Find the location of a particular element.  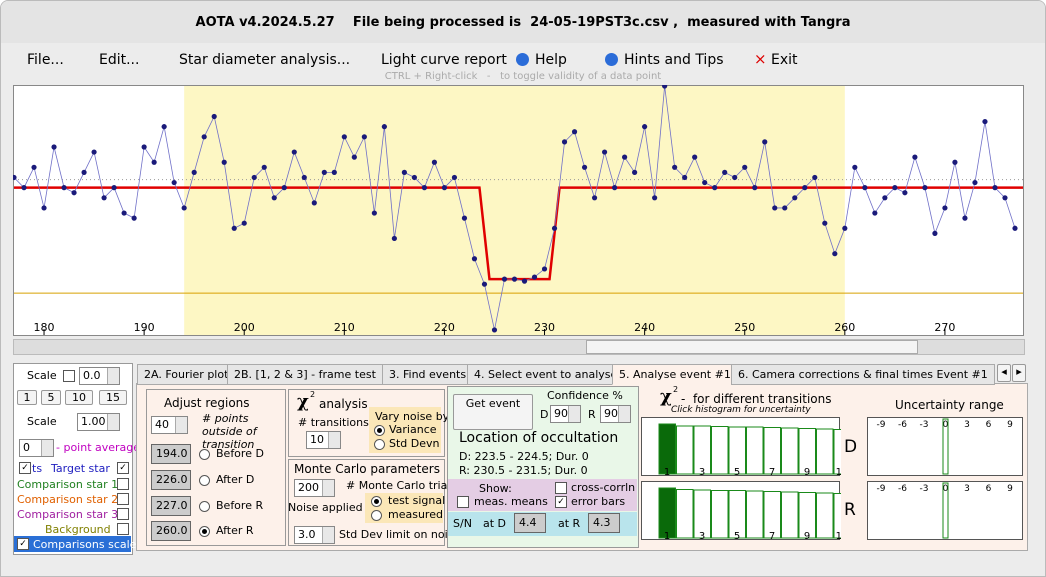

tab-scroll-right: ▸ is located at coordinates (1019, 373).